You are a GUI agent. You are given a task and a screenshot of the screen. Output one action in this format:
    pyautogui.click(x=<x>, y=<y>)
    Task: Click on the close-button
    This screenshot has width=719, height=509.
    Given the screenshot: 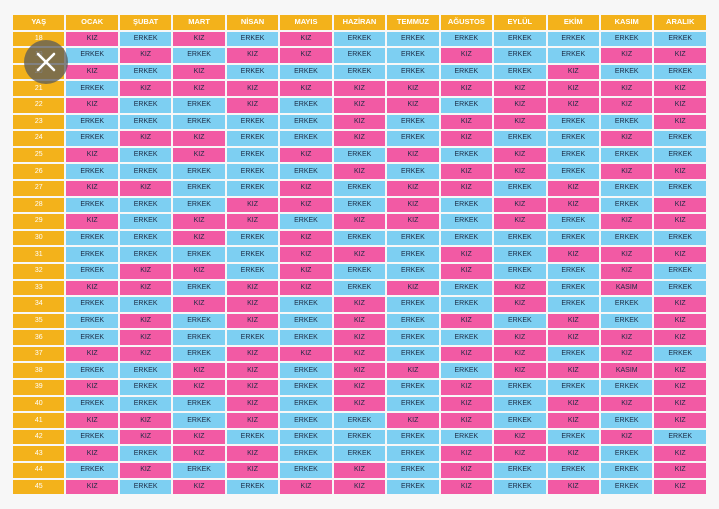 What is the action you would take?
    pyautogui.click(x=46, y=62)
    